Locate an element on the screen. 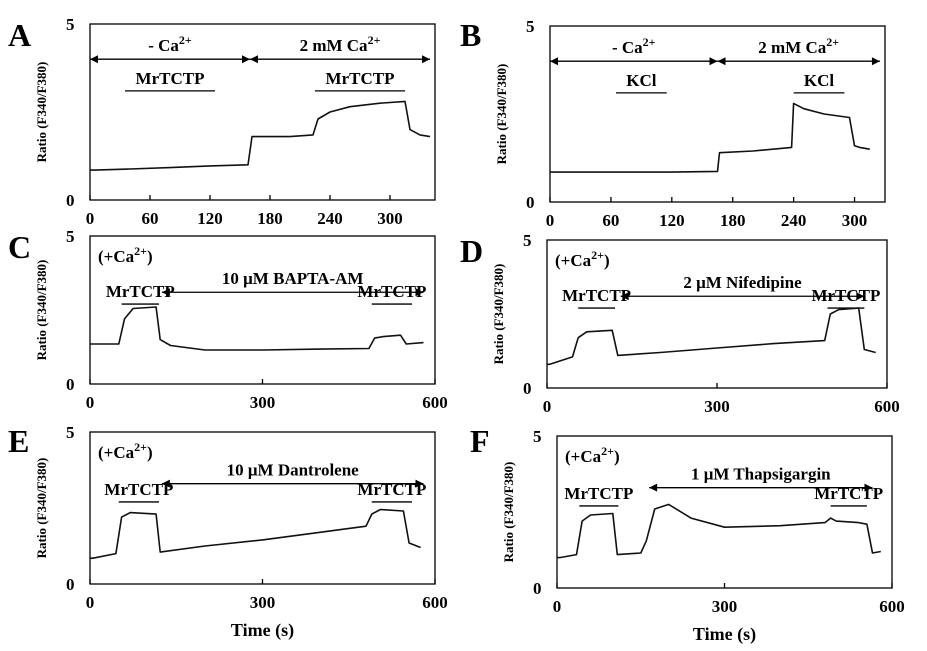 The image size is (927, 651). panel-b-frame is located at coordinates (717, 114).